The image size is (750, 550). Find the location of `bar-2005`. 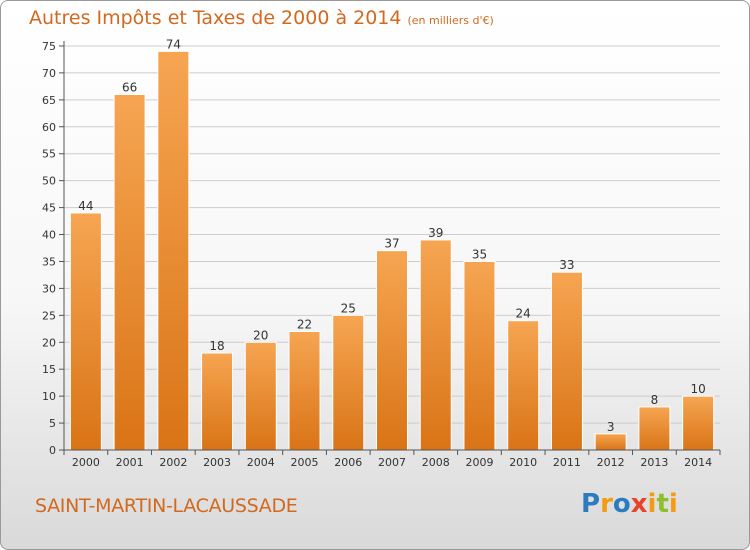

bar-2005 is located at coordinates (304, 390).